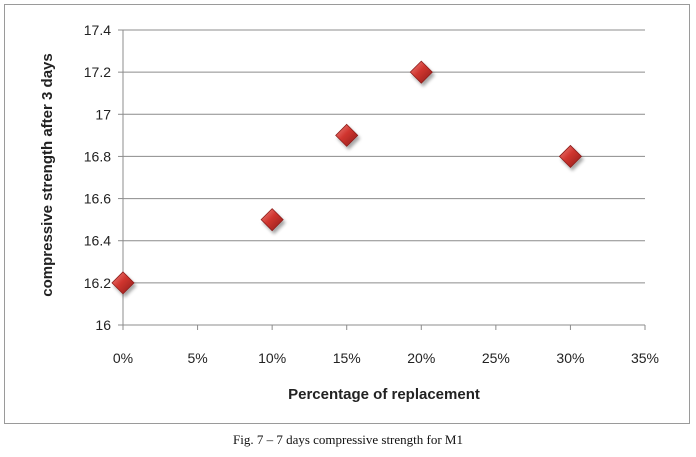 Image resolution: width=696 pixels, height=457 pixels. What do you see at coordinates (347, 358) in the screenshot?
I see `x-tick-label: 15%` at bounding box center [347, 358].